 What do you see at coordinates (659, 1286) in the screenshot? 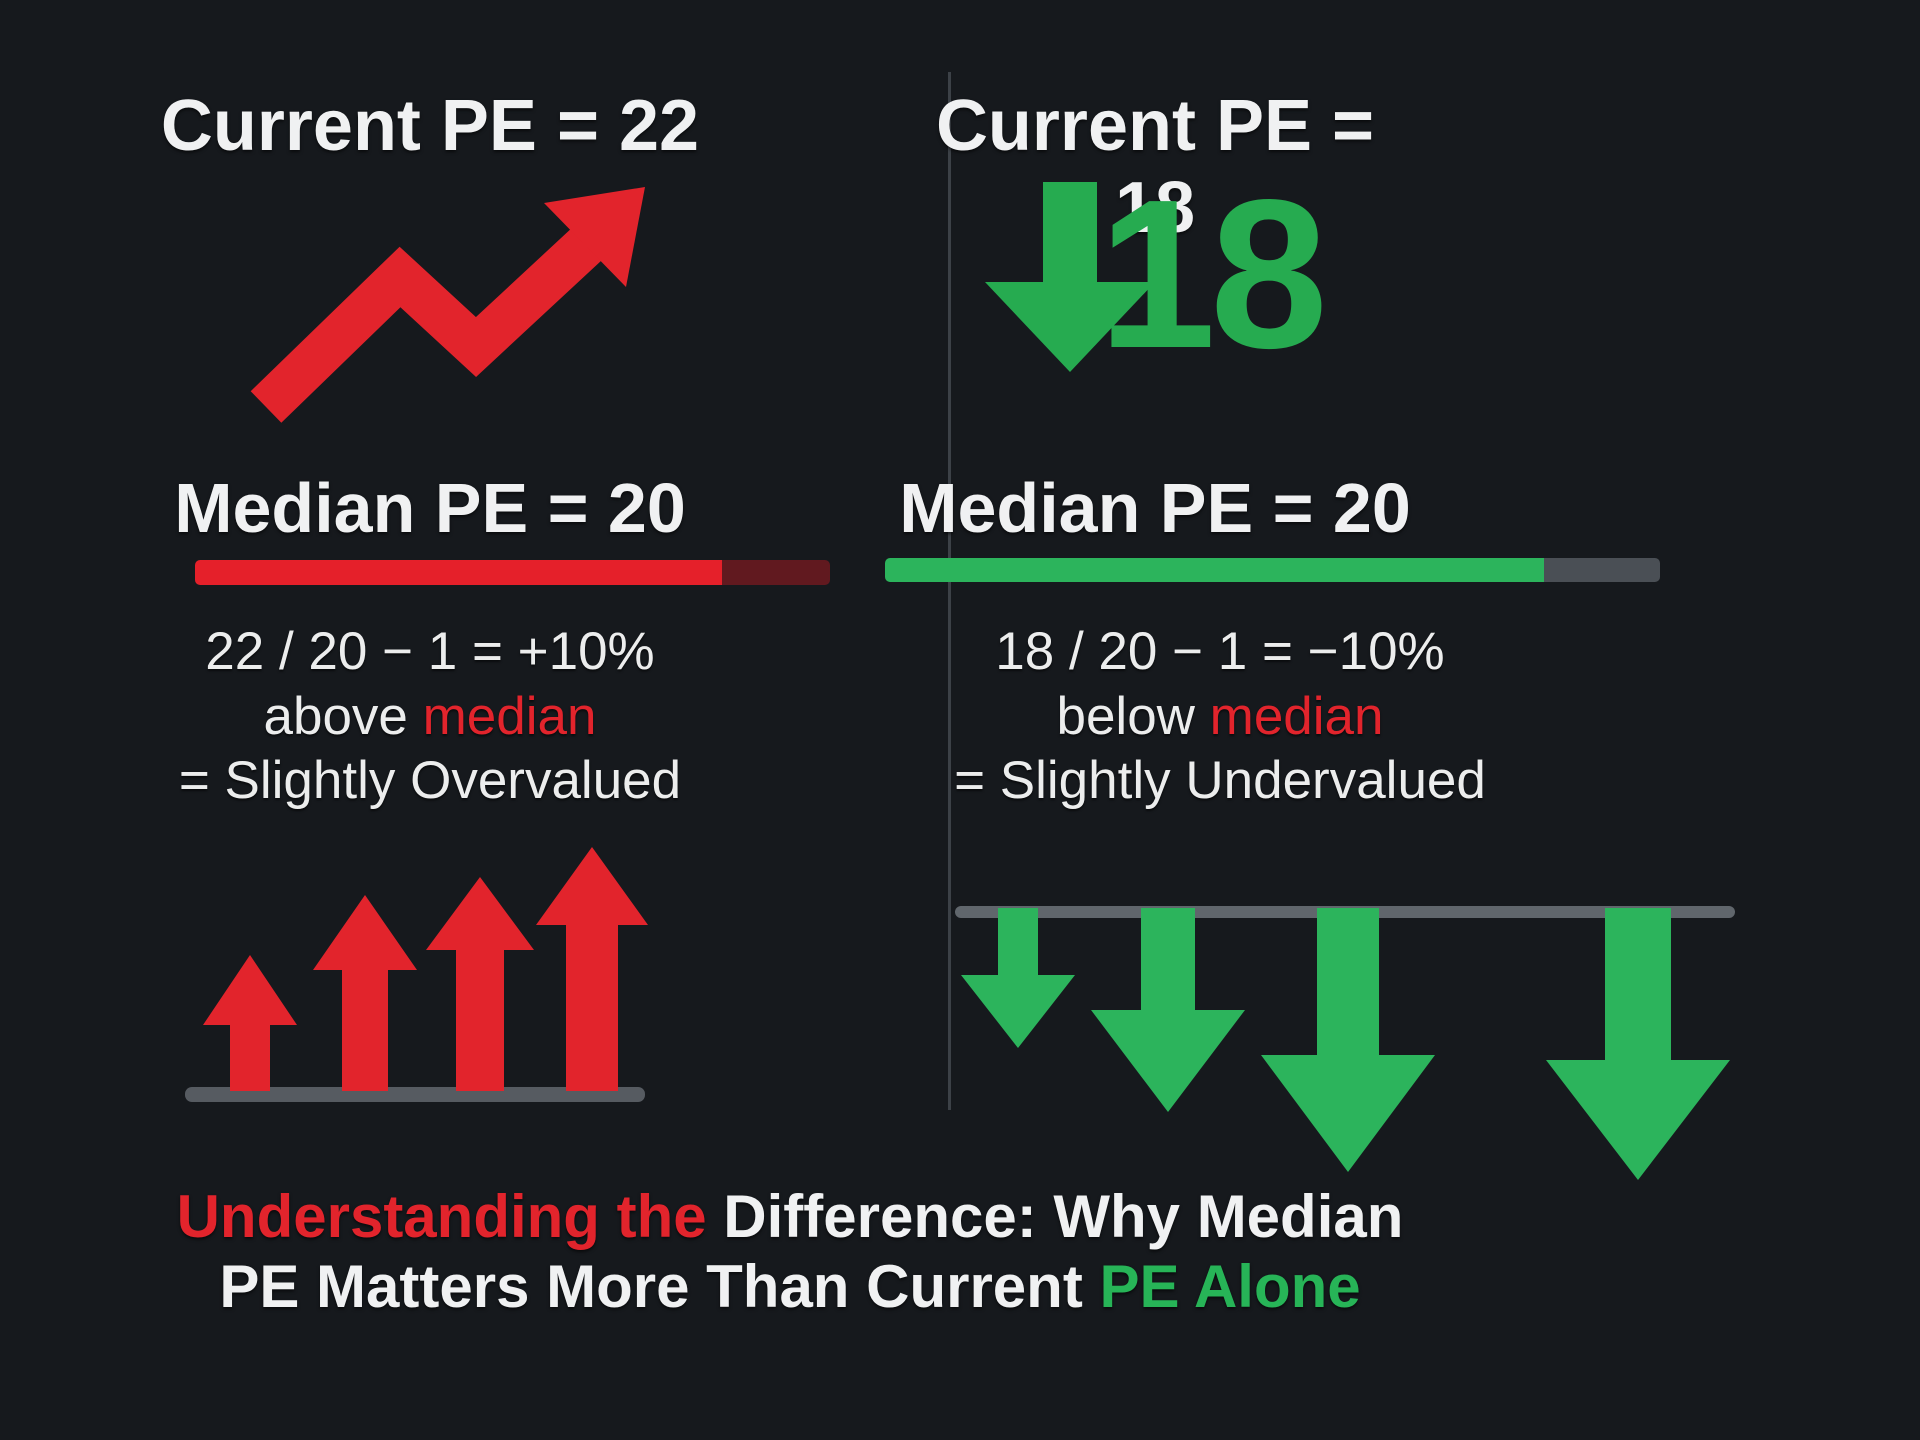
I see `caption-line2-white: PE Matters More Than Current` at bounding box center [659, 1286].